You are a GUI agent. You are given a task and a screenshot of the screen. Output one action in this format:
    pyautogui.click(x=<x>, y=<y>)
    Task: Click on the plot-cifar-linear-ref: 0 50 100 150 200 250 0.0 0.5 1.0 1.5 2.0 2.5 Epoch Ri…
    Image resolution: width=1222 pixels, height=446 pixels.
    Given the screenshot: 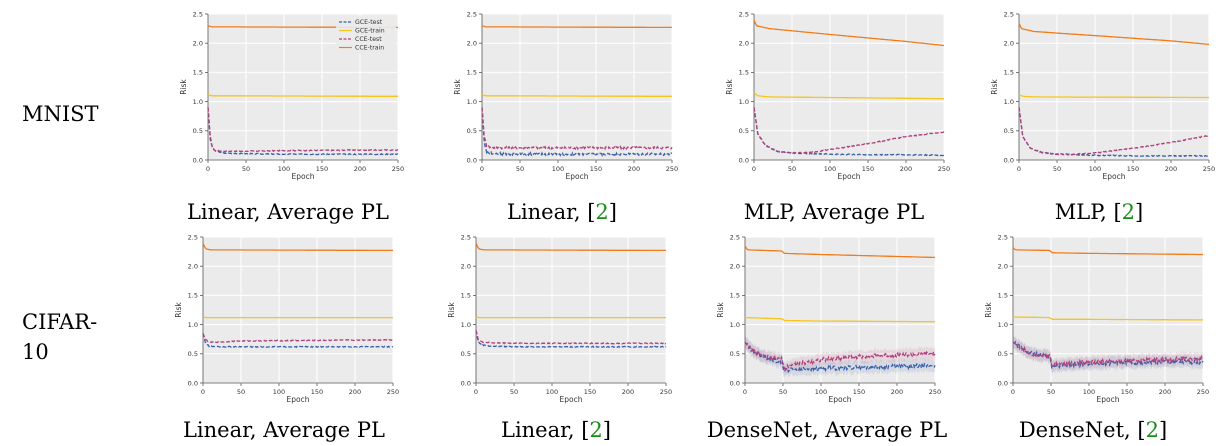 What is the action you would take?
    pyautogui.click(x=559, y=318)
    